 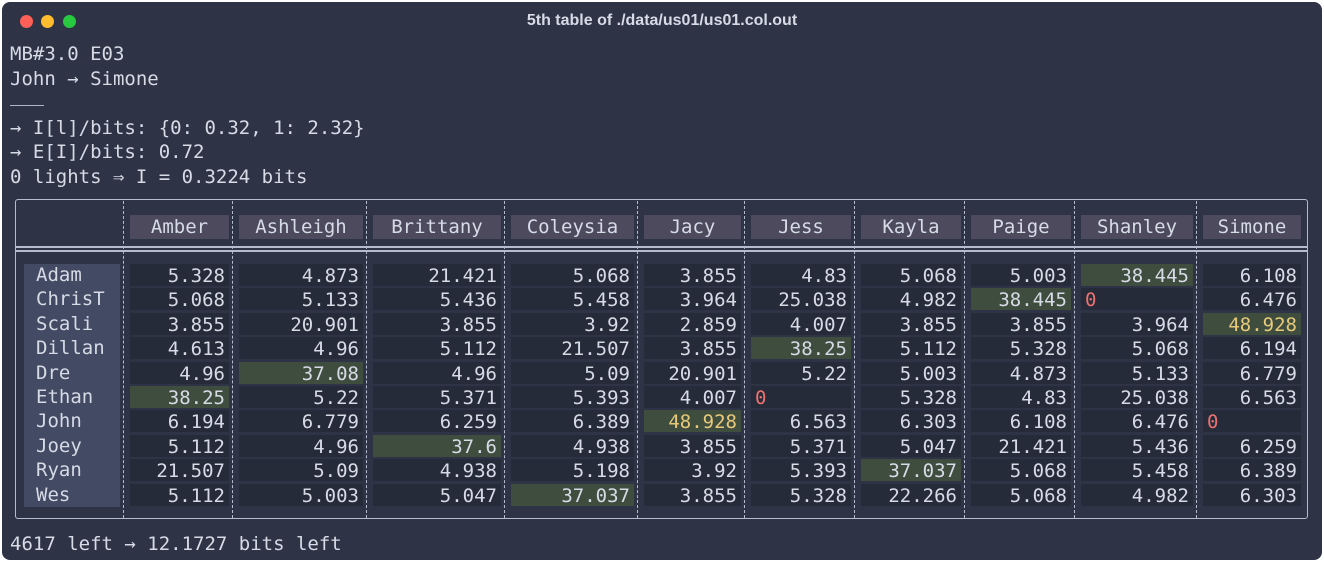 What do you see at coordinates (179, 348) in the screenshot?
I see `table-cell: 4.613` at bounding box center [179, 348].